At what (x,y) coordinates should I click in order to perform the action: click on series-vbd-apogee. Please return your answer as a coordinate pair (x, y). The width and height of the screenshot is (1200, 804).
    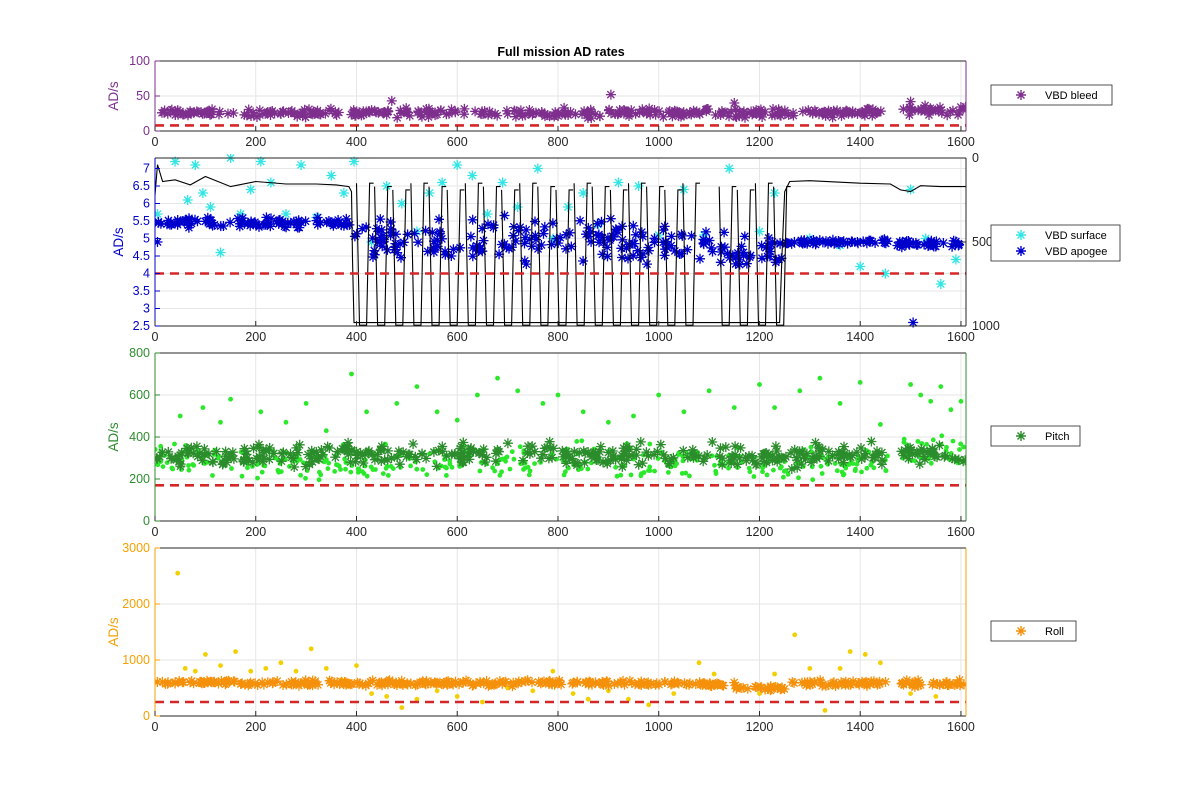
    Looking at the image, I should click on (560, 269).